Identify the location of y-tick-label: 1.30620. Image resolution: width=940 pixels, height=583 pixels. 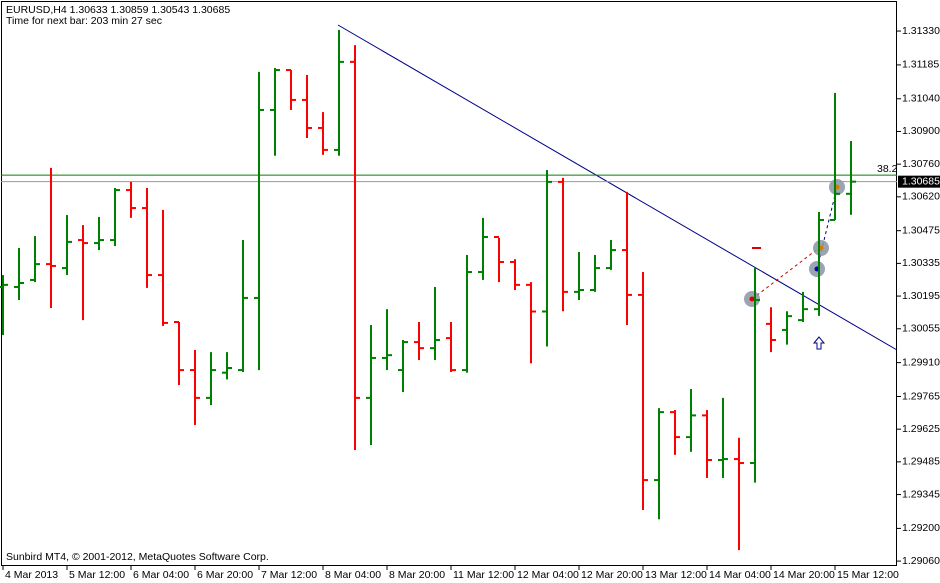
(921, 197).